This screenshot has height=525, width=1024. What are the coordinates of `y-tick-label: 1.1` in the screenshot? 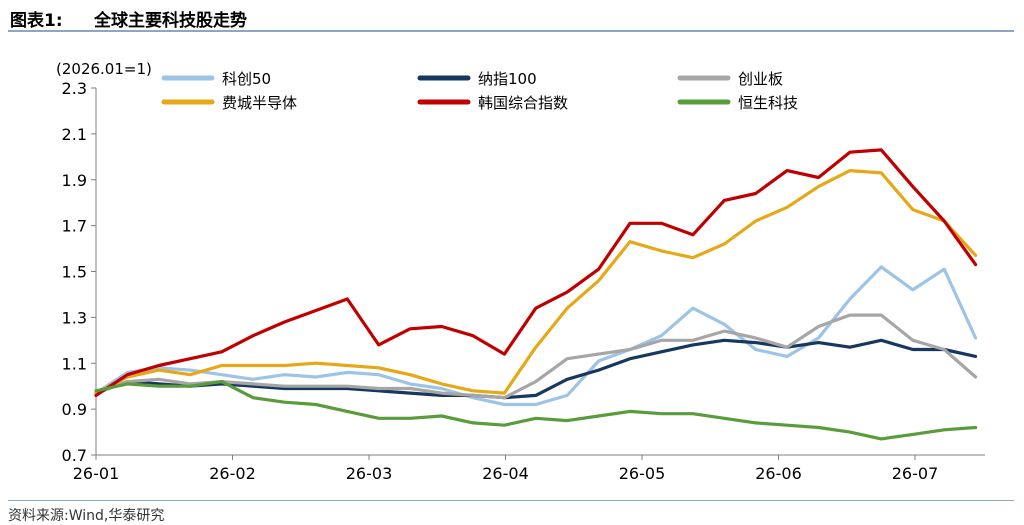 It's located at (74, 363).